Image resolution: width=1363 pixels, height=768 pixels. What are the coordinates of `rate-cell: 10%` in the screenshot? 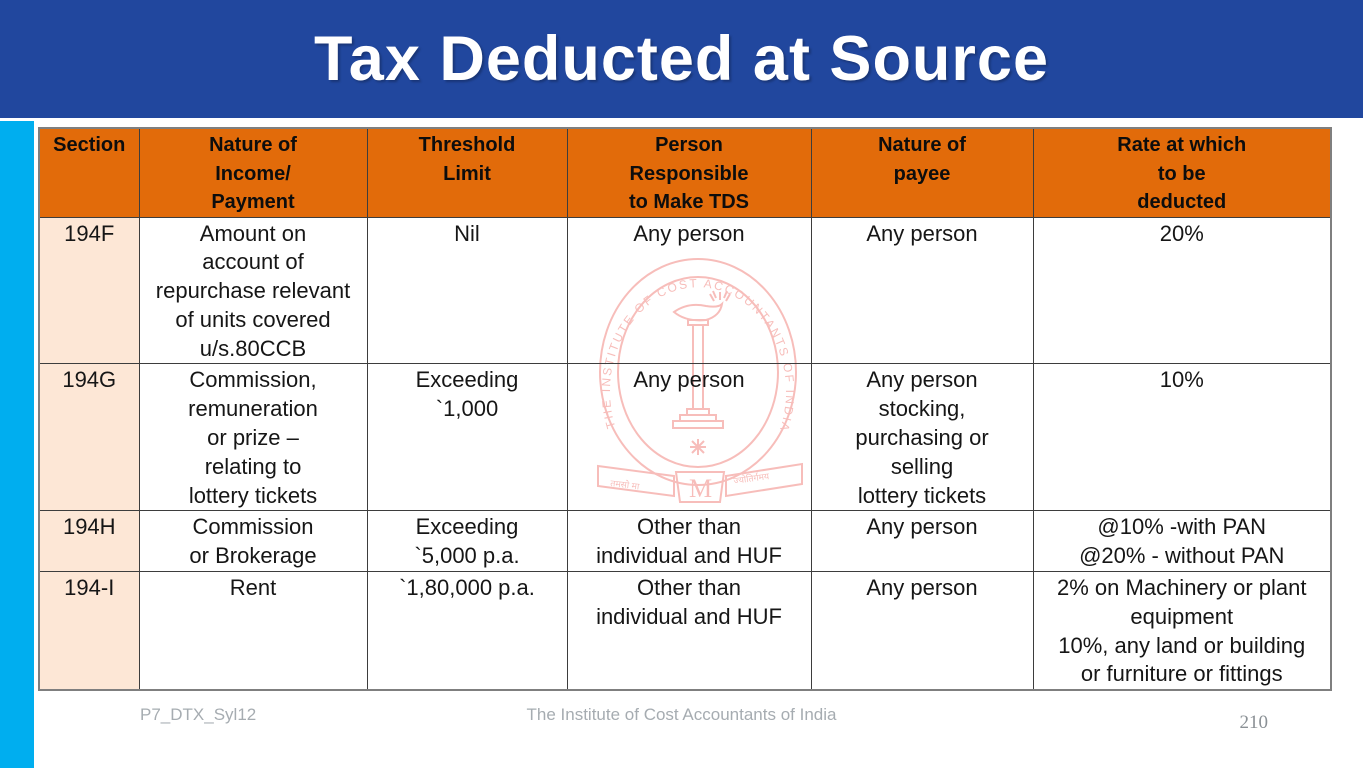 It's located at (1182, 437).